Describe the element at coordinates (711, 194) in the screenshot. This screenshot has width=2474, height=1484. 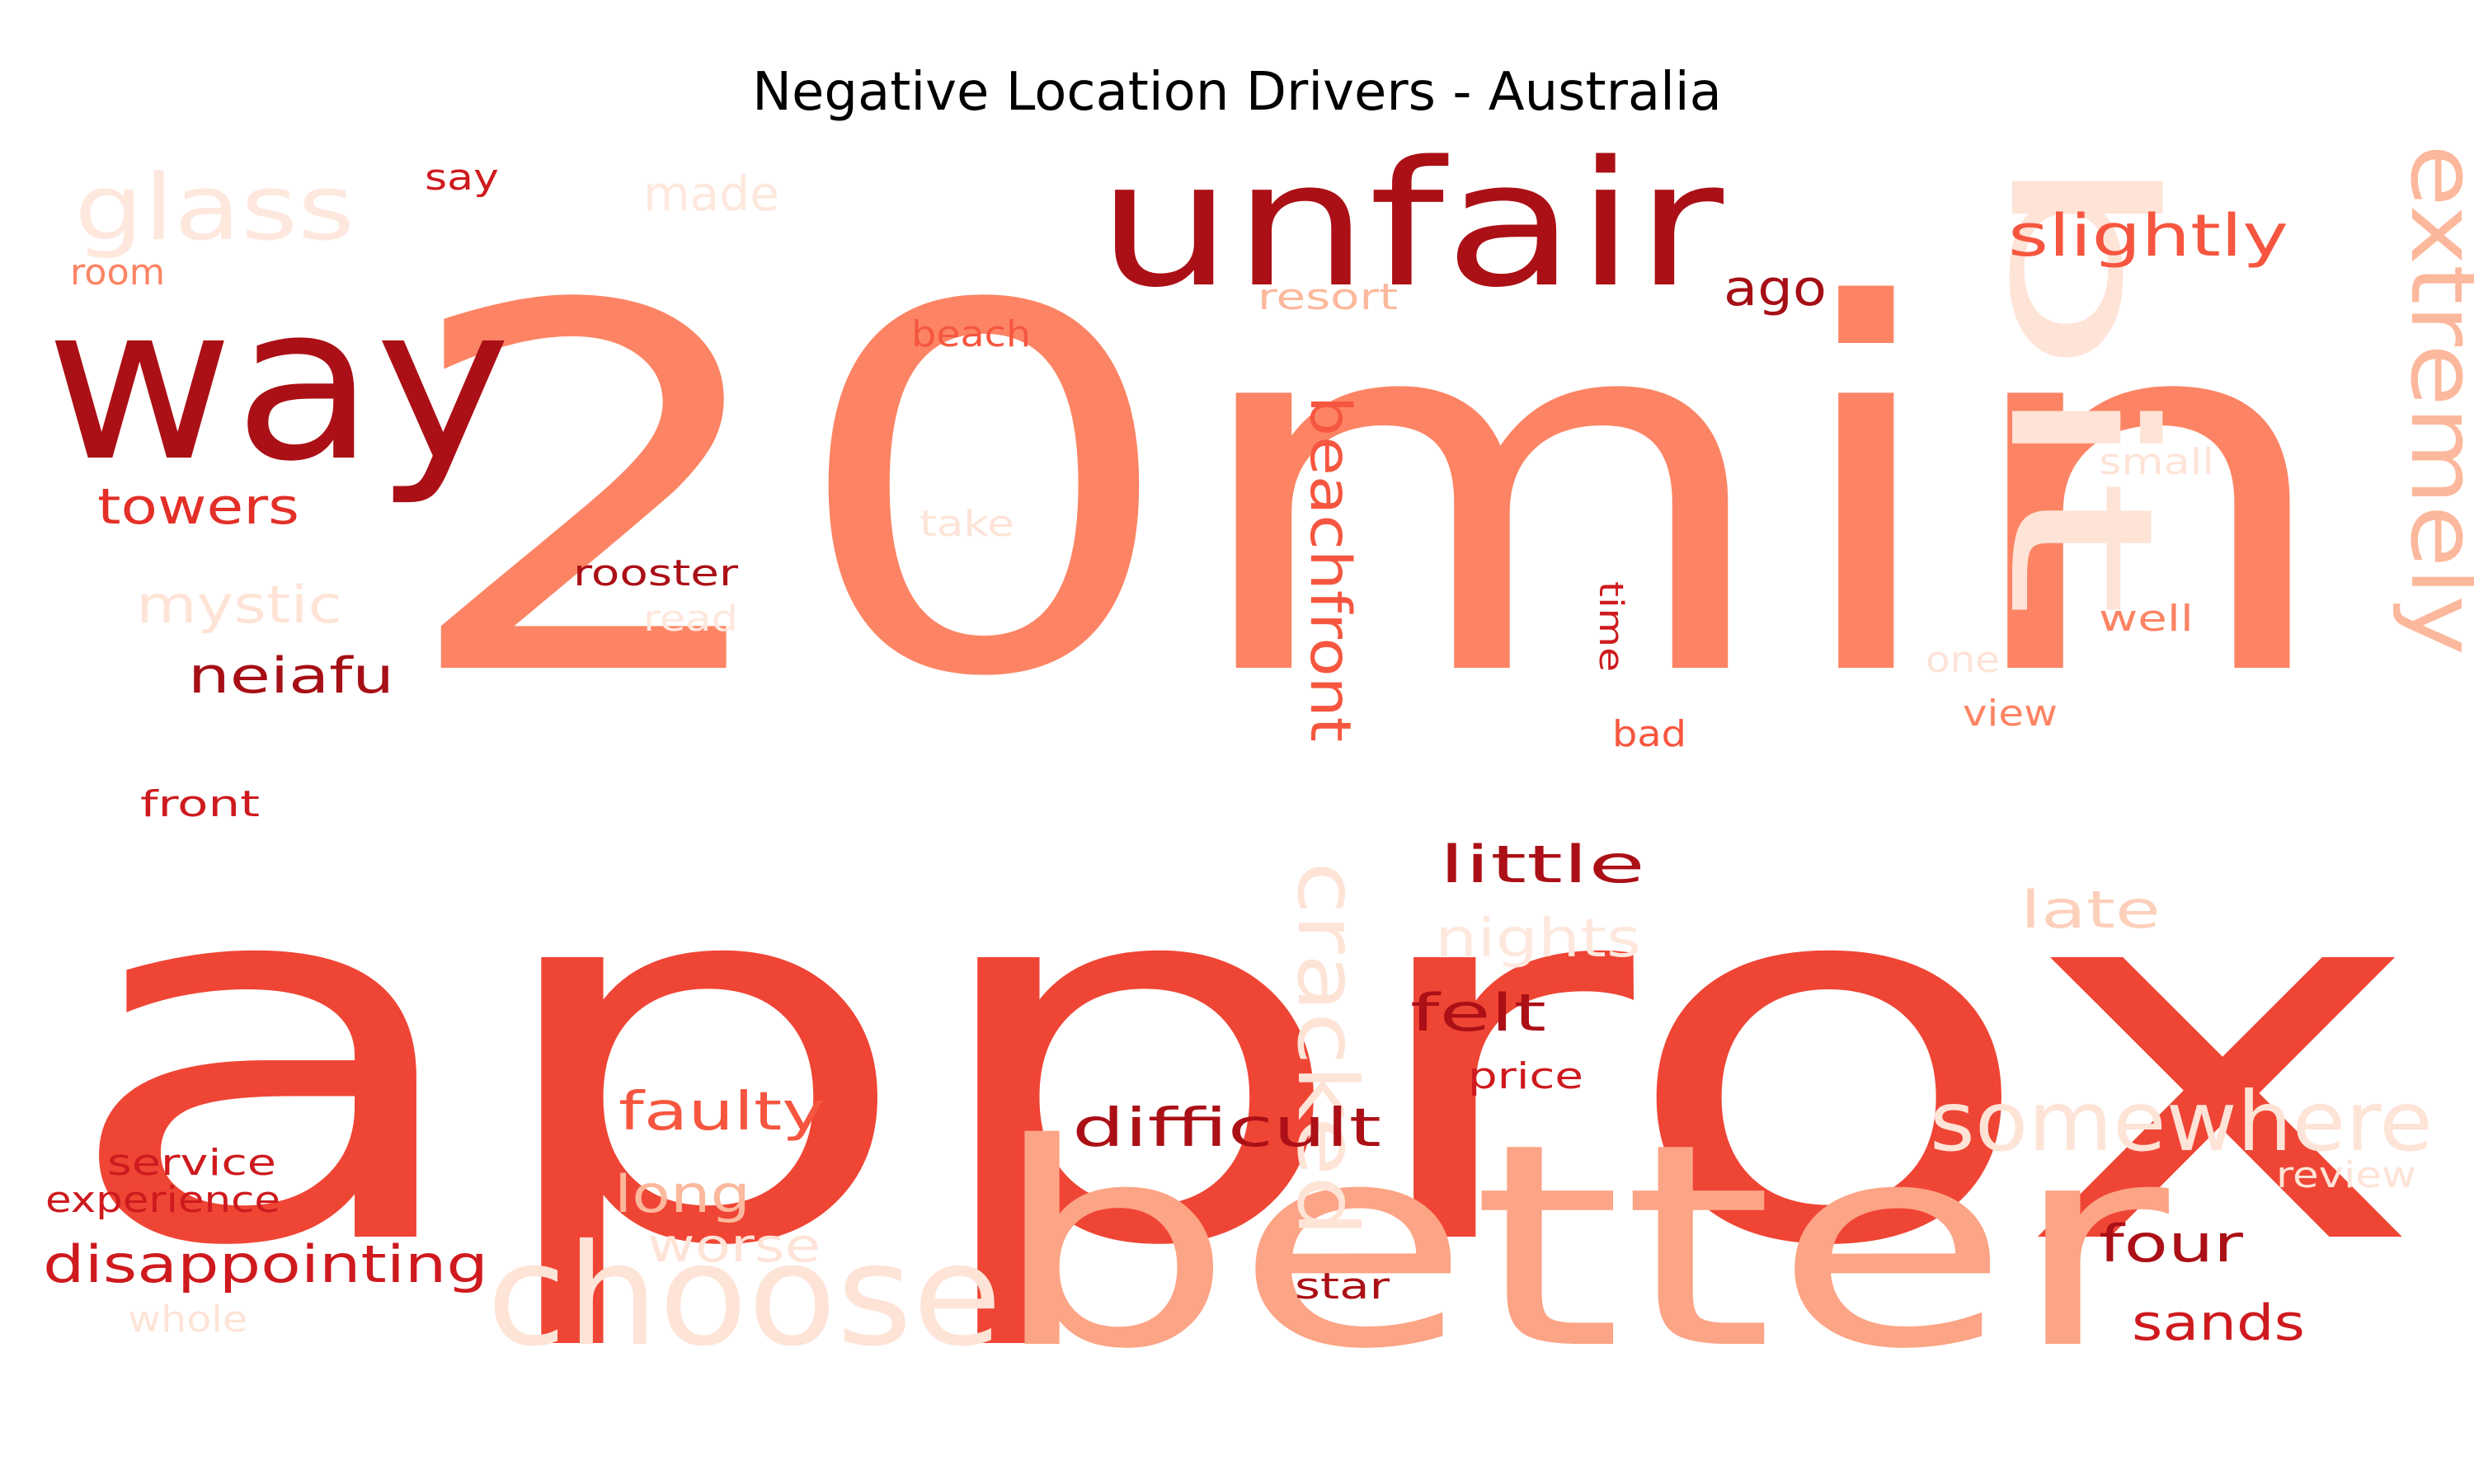
I see `word-made: made` at that location.